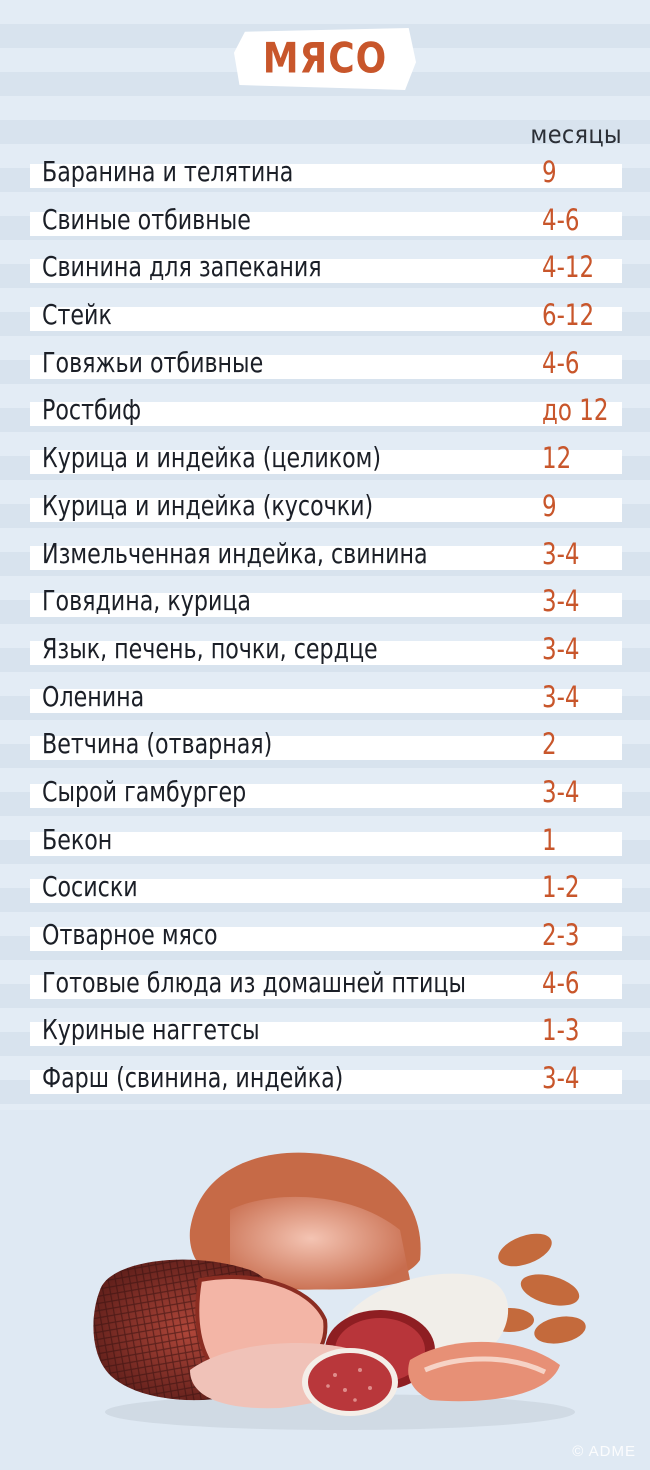  Describe the element at coordinates (144, 791) in the screenshot. I see `row-name: Сырой гамбургер` at that location.